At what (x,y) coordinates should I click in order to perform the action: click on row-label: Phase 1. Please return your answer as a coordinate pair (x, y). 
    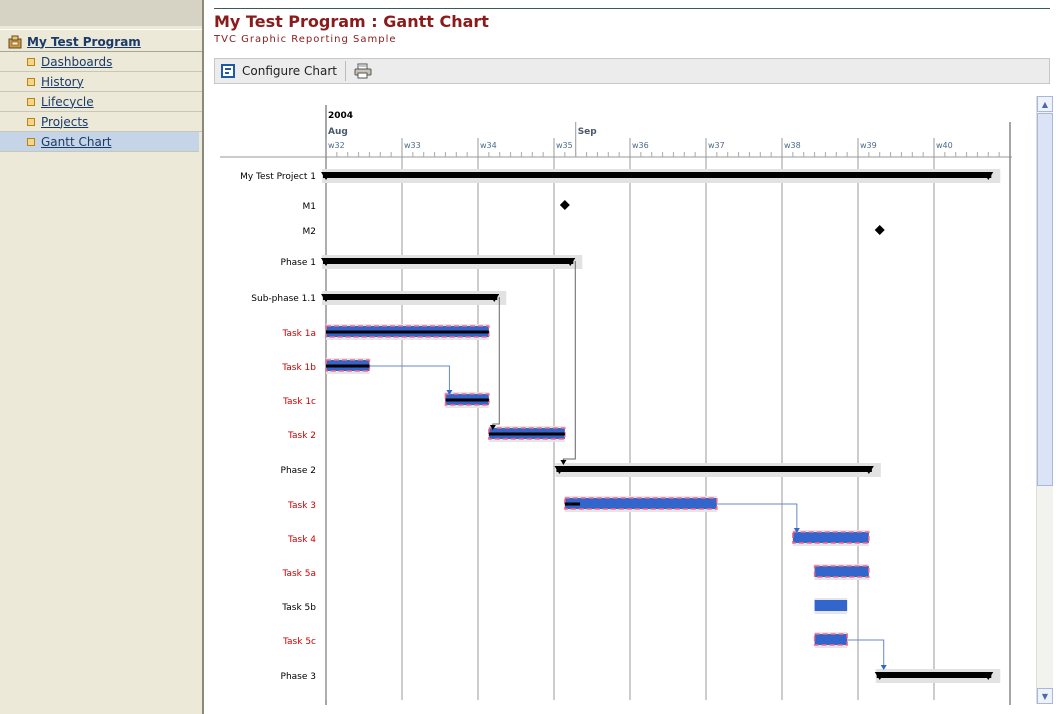
    Looking at the image, I should click on (298, 263).